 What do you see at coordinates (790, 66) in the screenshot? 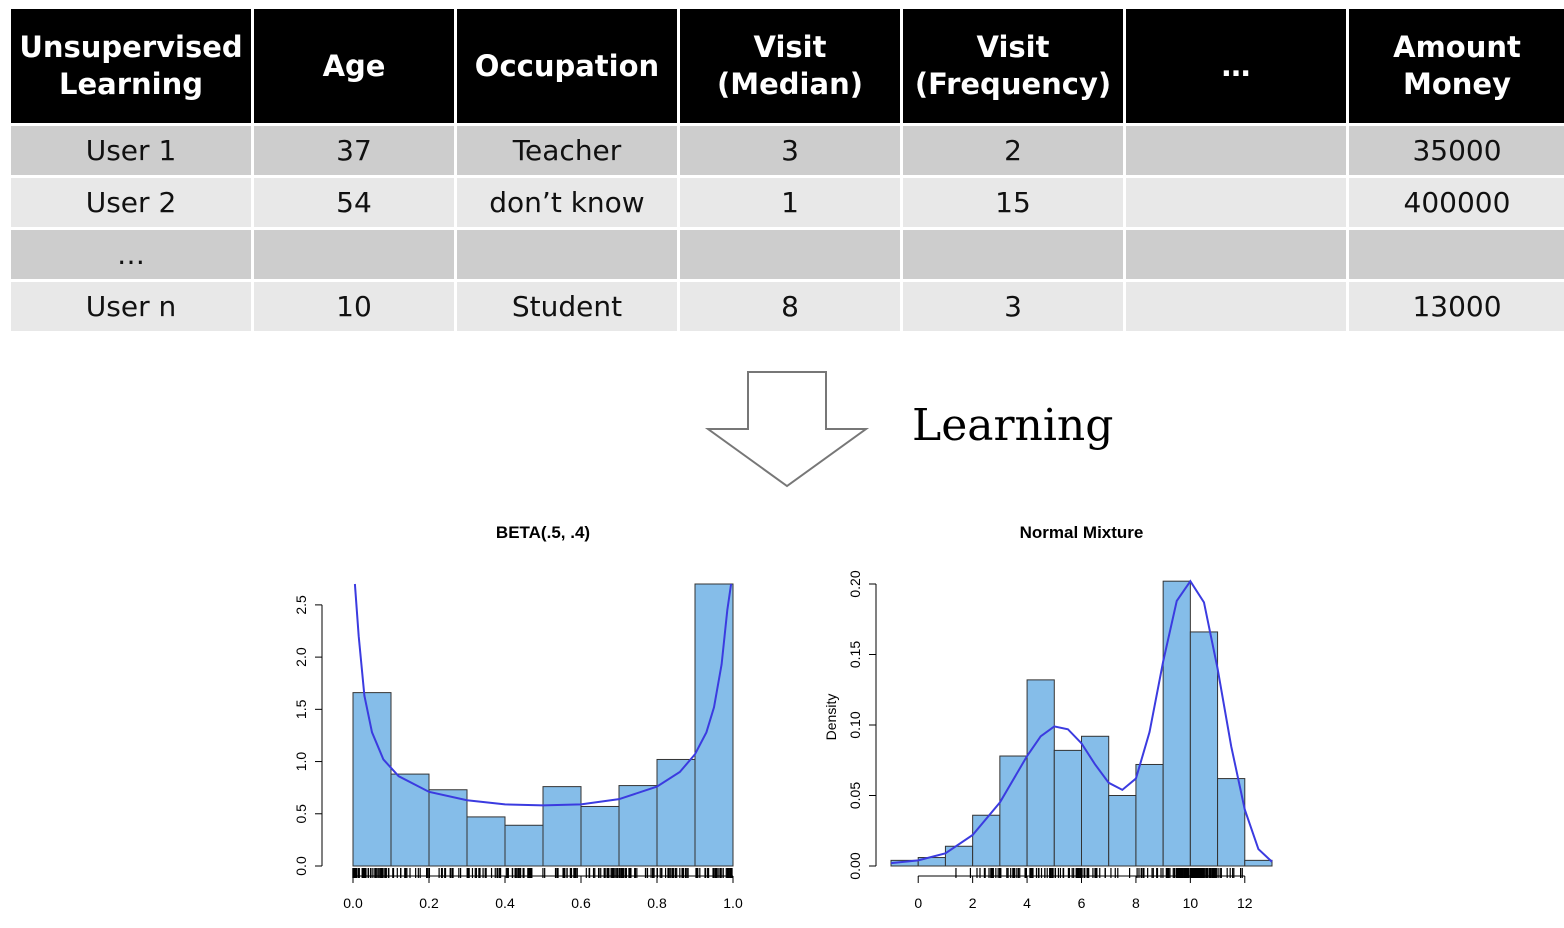
I see `header-visit-median: Visit (Median)` at bounding box center [790, 66].